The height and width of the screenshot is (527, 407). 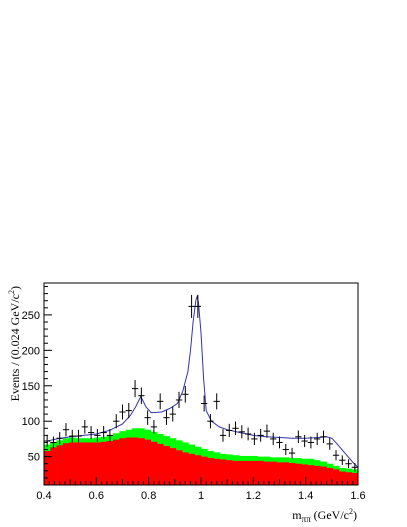 What do you see at coordinates (357, 496) in the screenshot?
I see `x-tick-label: 1.6` at bounding box center [357, 496].